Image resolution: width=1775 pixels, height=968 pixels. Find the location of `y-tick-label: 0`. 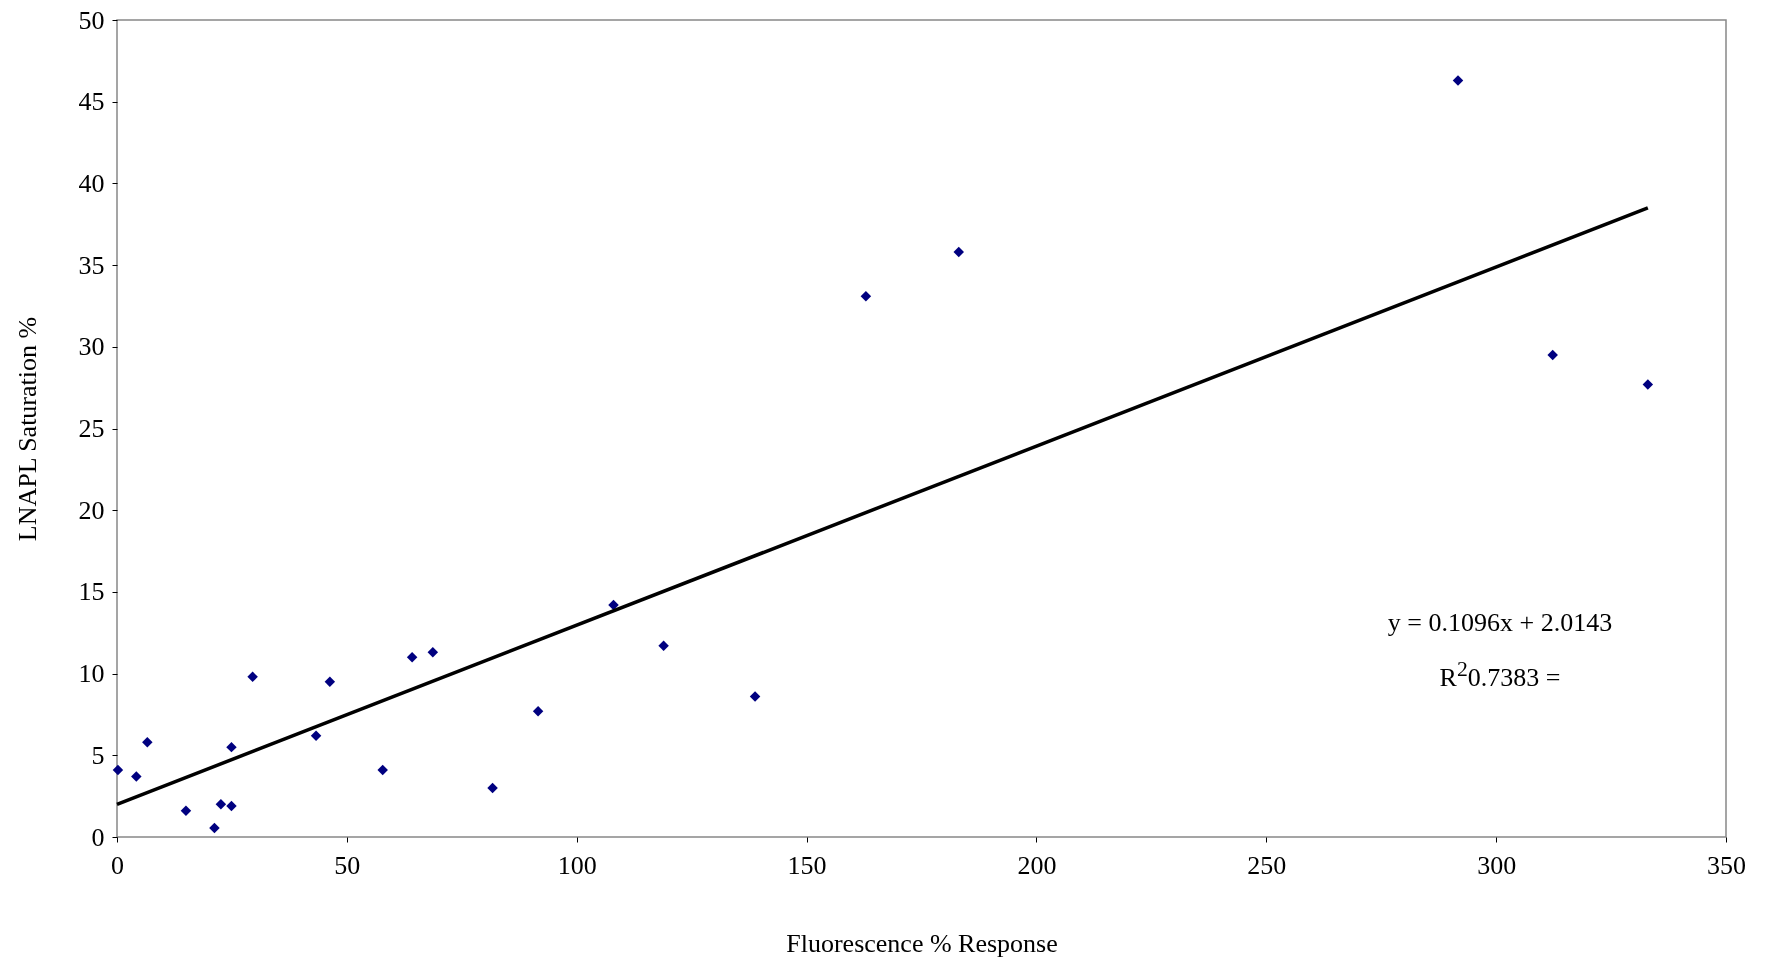

y-tick-label: 0 is located at coordinates (98, 837).